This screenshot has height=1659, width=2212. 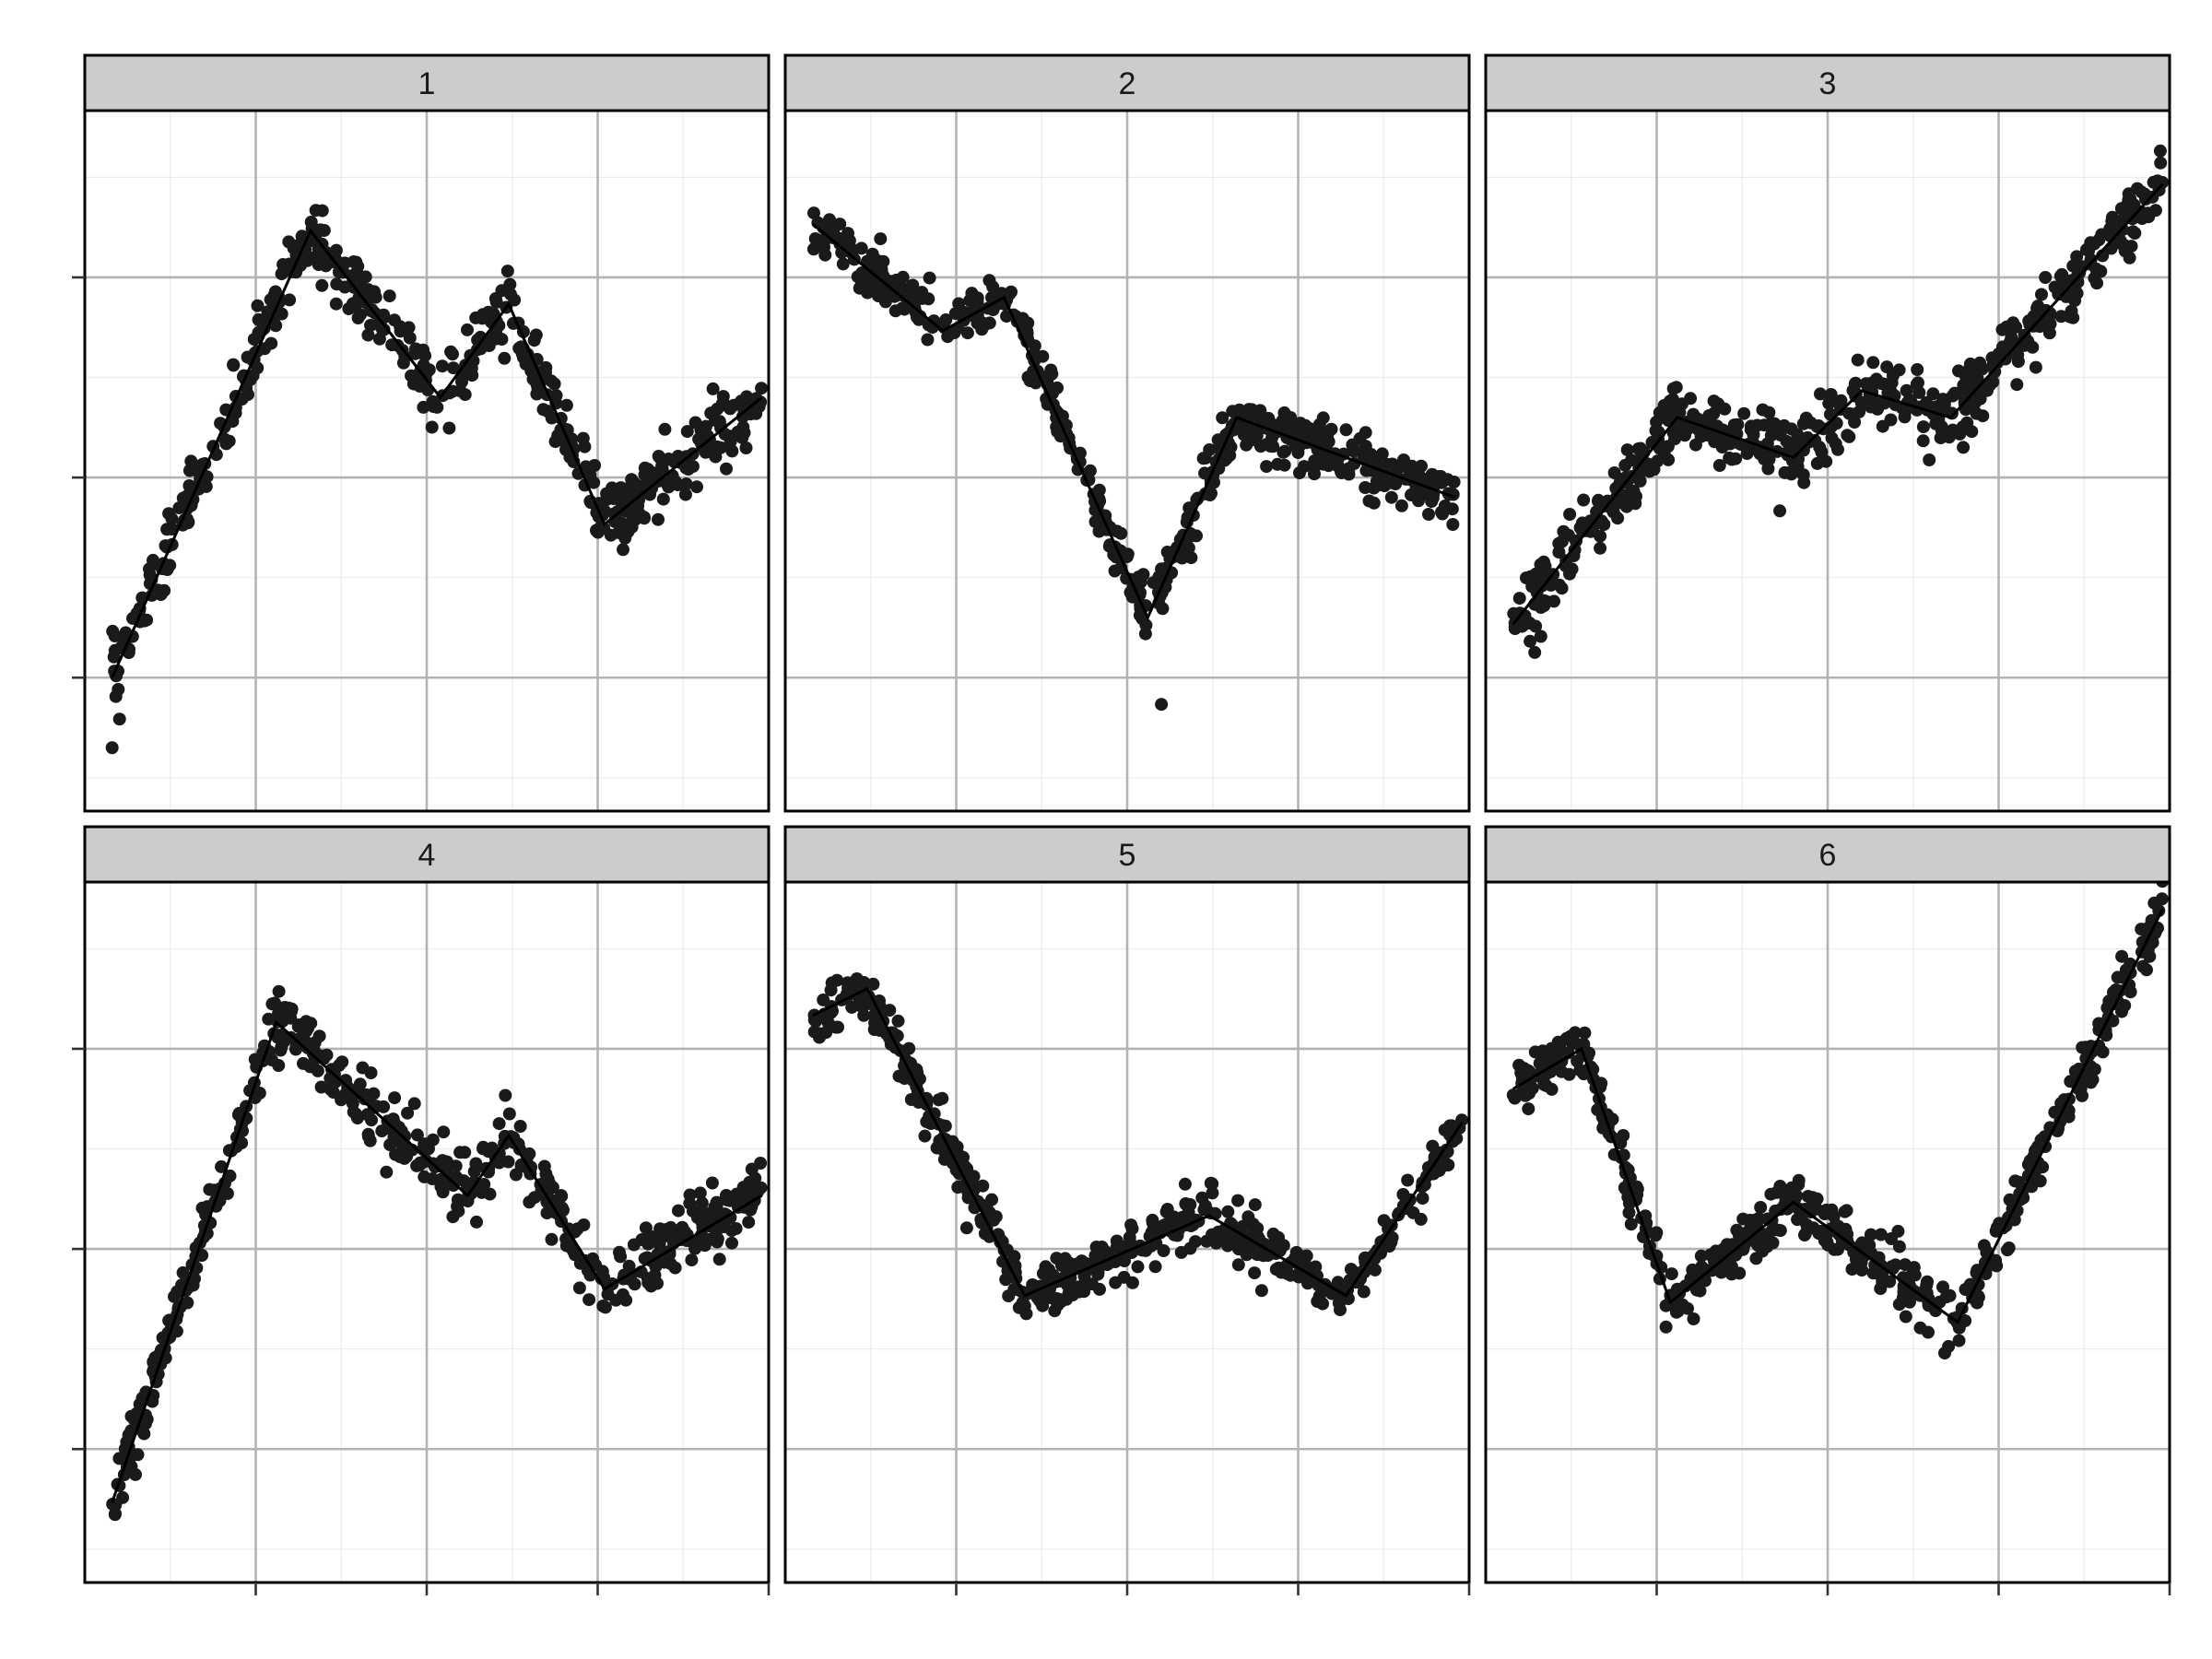 What do you see at coordinates (1127, 433) in the screenshot?
I see `facet-panel-2: 2` at bounding box center [1127, 433].